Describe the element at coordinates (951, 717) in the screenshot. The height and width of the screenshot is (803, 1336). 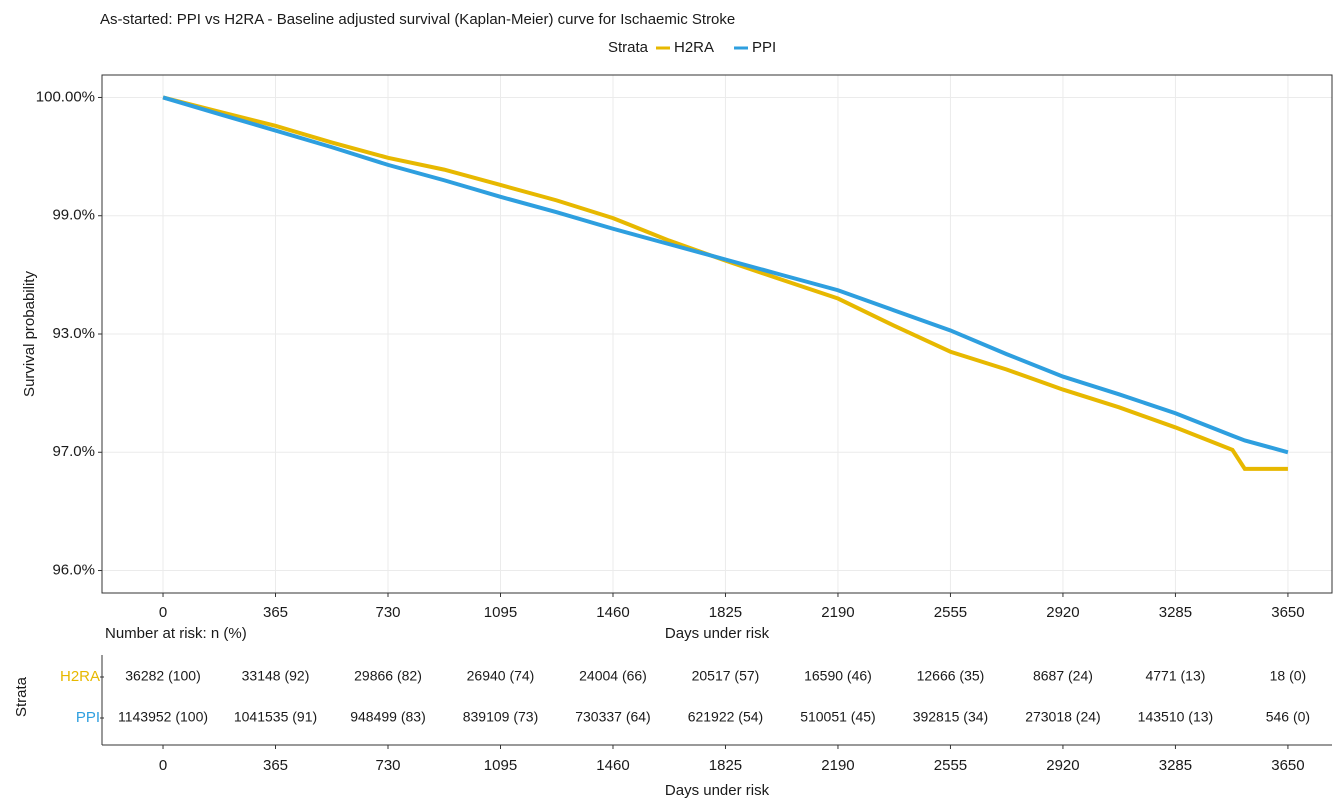
I see `risk-cell: 392815 (34)` at that location.